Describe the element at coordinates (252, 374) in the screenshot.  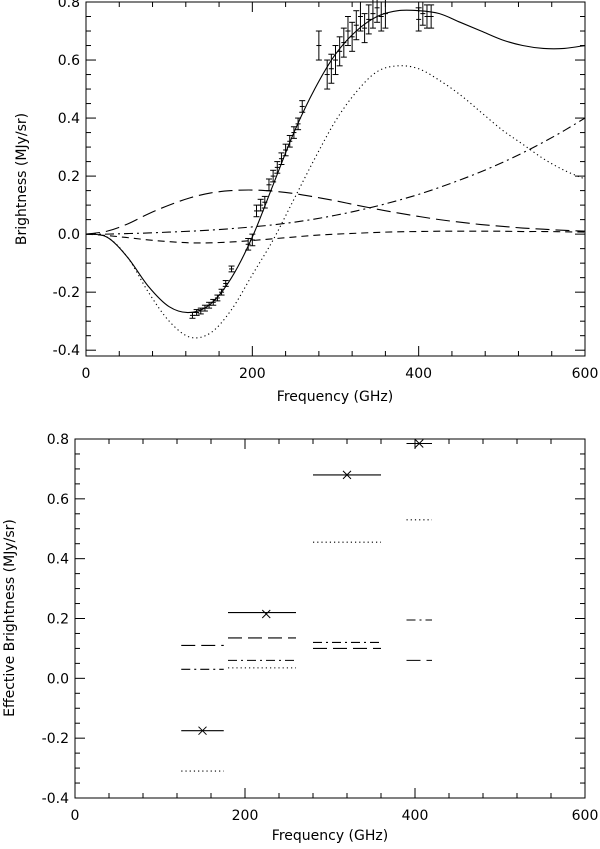
I see `top-x-tick-label: 200` at that location.